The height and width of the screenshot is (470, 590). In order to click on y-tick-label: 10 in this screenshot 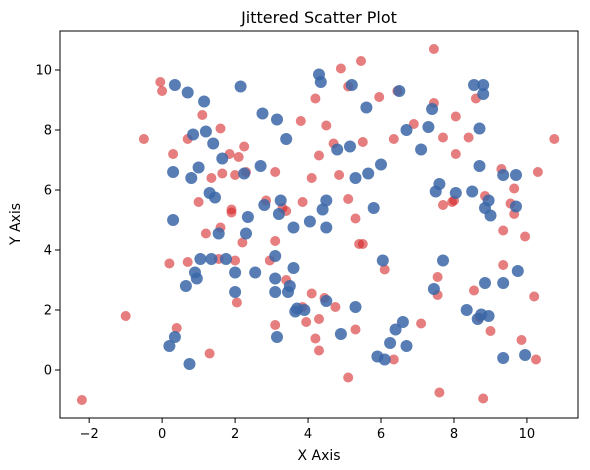, I will do `click(43, 71)`.